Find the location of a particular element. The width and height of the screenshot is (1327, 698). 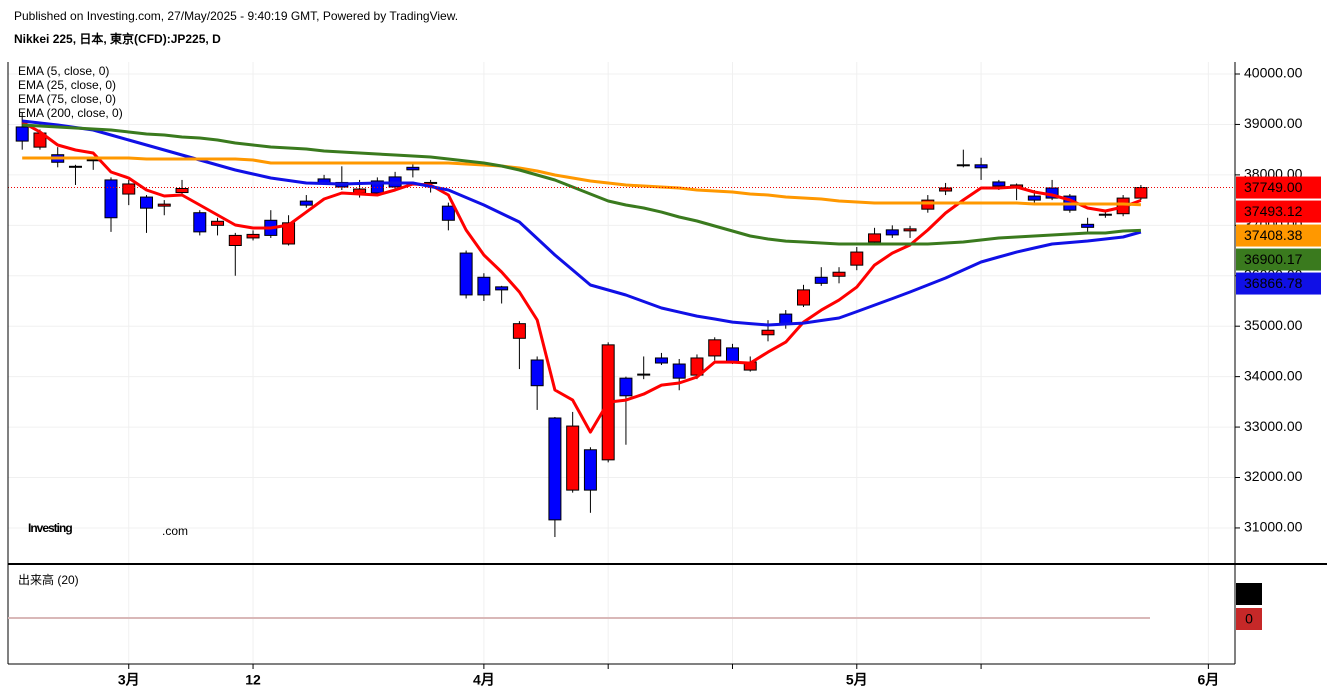

x-tick-label: 6月 is located at coordinates (1208, 680).